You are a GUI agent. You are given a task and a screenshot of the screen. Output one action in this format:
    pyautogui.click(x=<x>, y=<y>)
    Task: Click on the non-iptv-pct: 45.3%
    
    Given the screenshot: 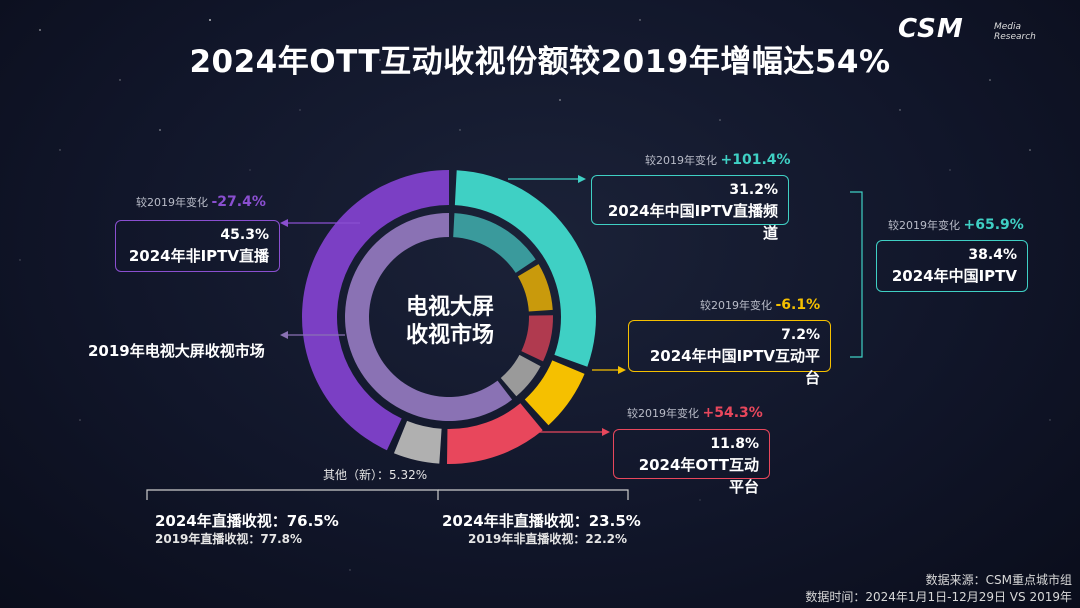 What is the action you would take?
    pyautogui.click(x=244, y=235)
    